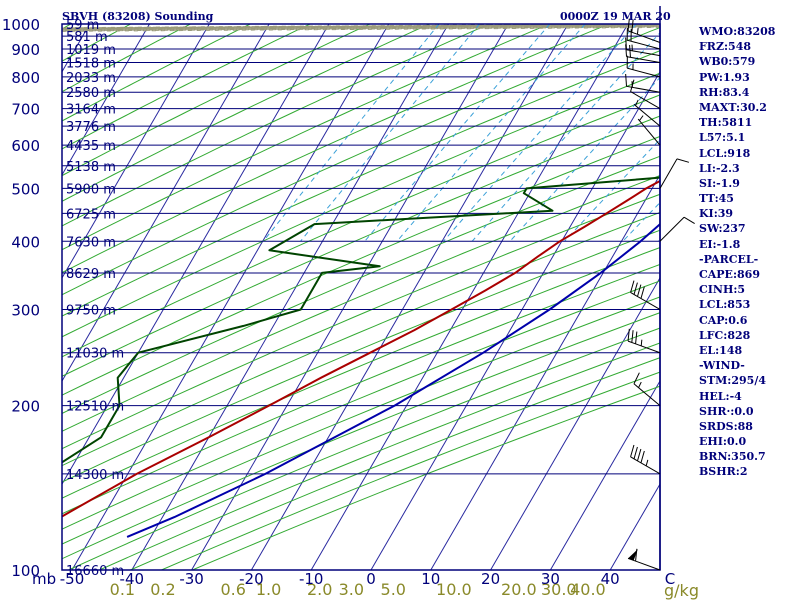 This screenshot has width=800, height=600. What do you see at coordinates (72, 579) in the screenshot?
I see `temperature-tick-label: -50` at bounding box center [72, 579].